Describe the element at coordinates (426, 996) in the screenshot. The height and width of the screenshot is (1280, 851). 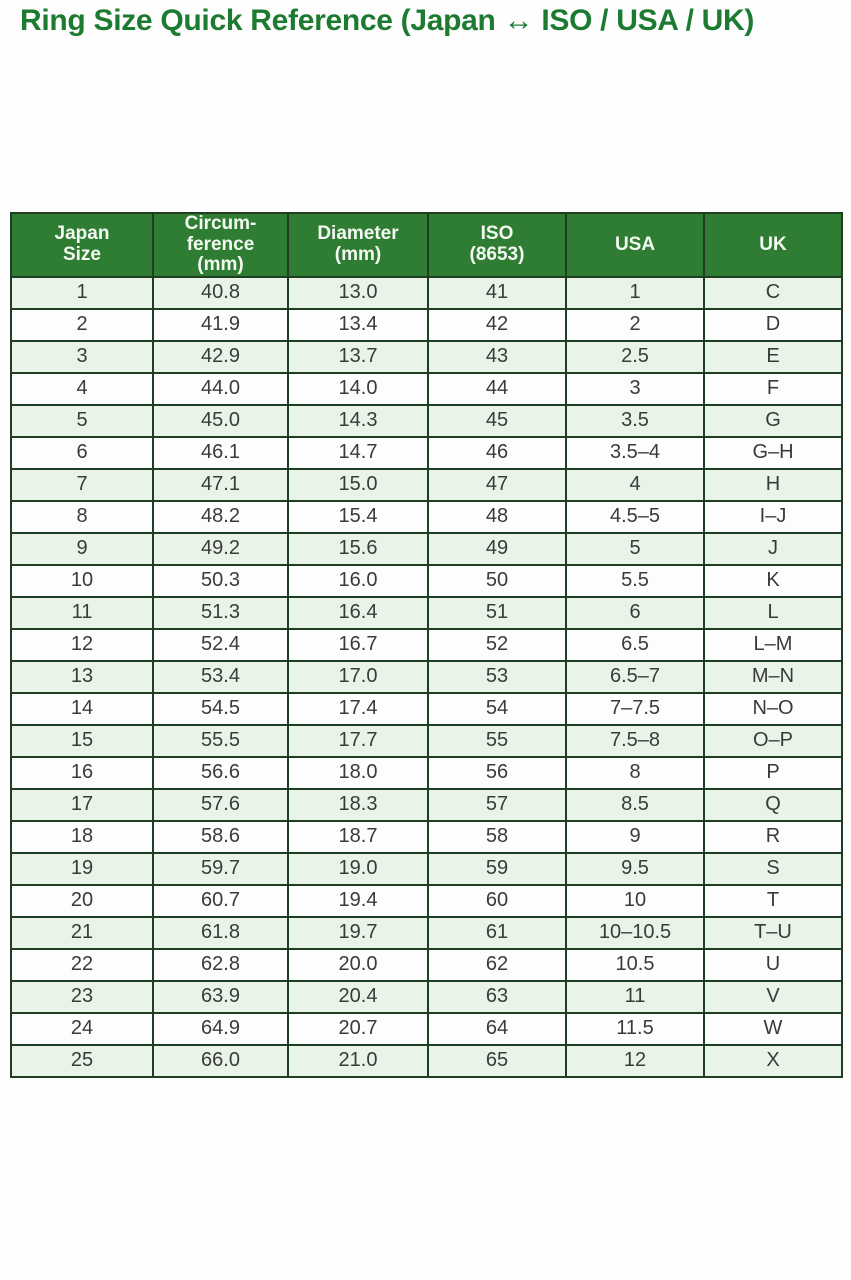
I see `table-row: 23 63.9 20.4 63 11 V` at that location.